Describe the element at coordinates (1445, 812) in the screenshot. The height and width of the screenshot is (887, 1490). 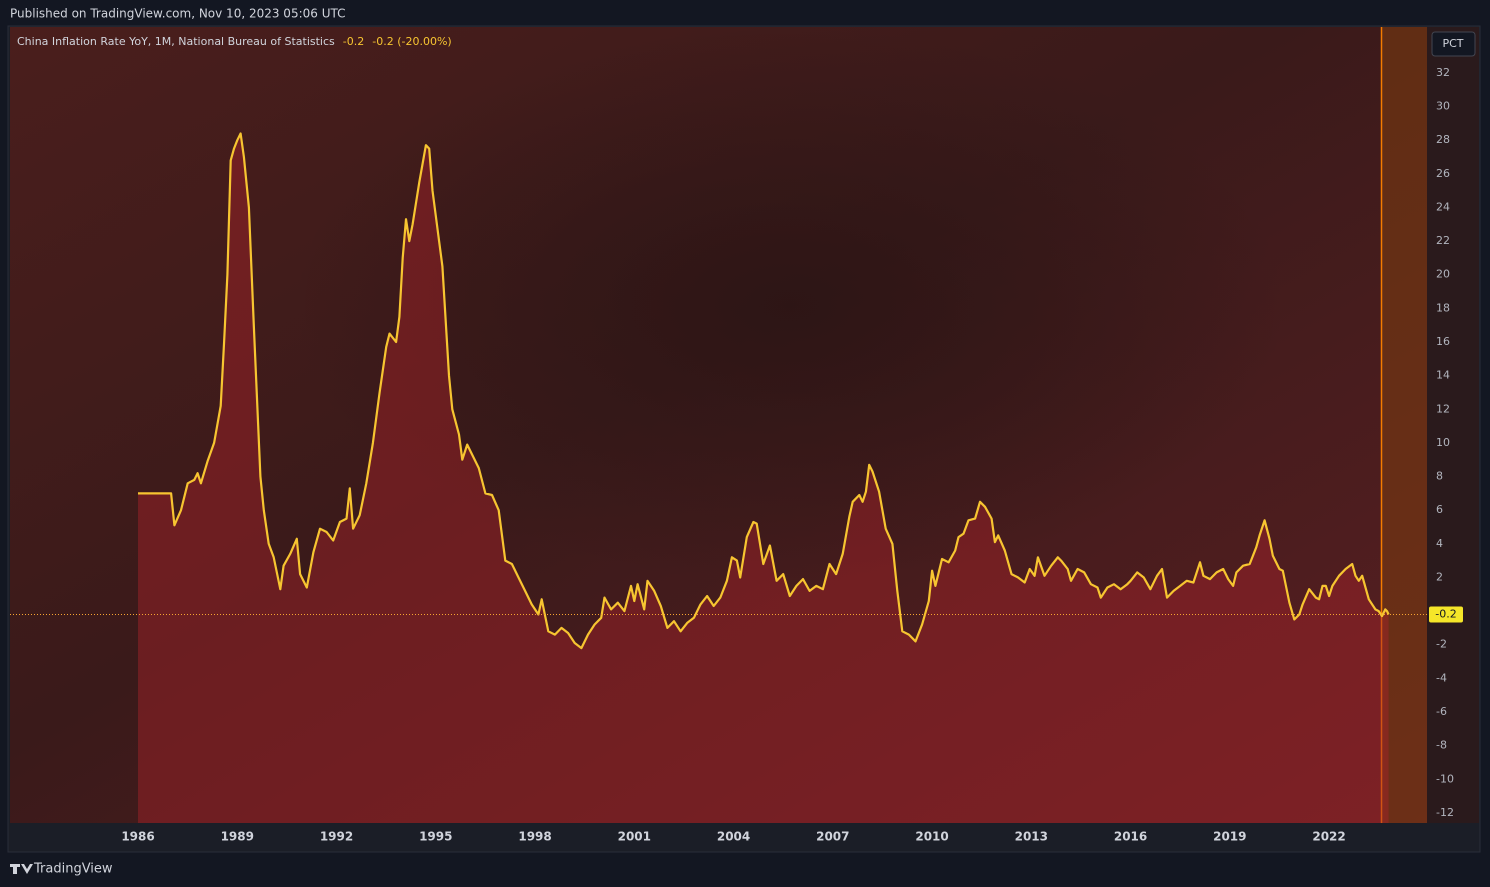
I see `y-tick-label: -12` at that location.